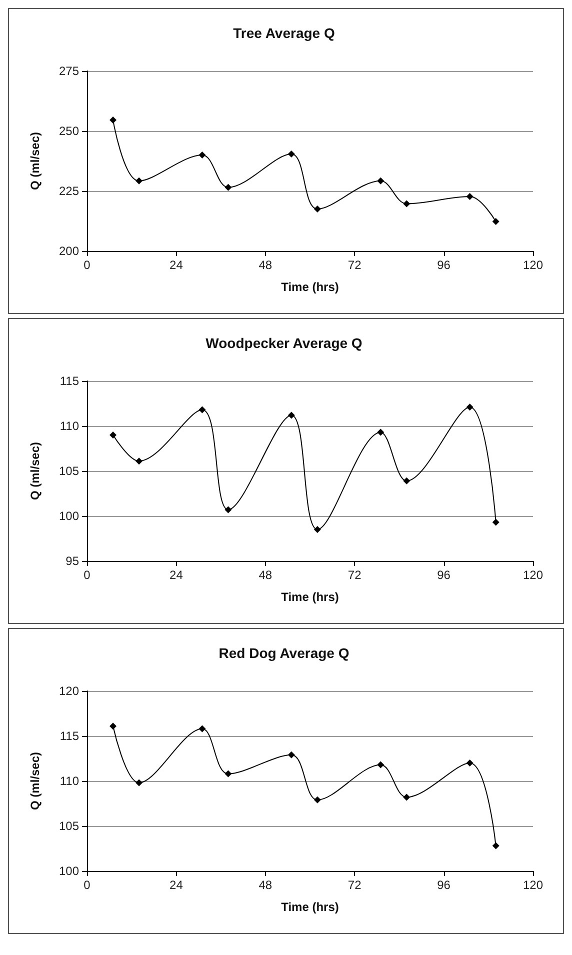 This screenshot has height=955, width=572. What do you see at coordinates (69, 131) in the screenshot?
I see `y-tick-label: 250` at bounding box center [69, 131].